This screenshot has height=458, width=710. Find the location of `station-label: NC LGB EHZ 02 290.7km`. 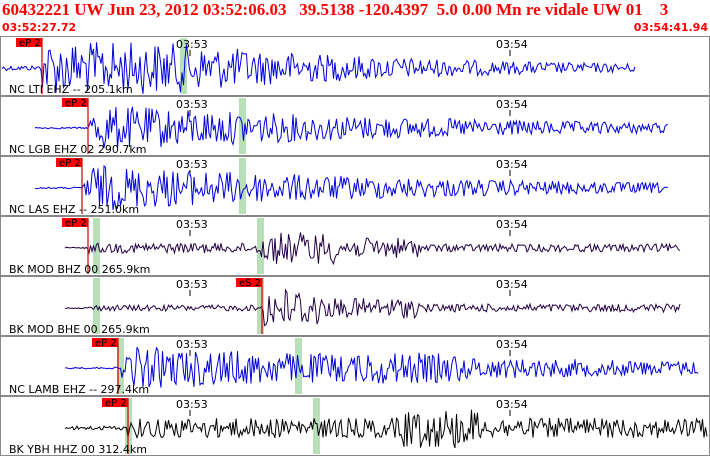

station-label: NC LGB EHZ 02 290.7km is located at coordinates (77, 149).